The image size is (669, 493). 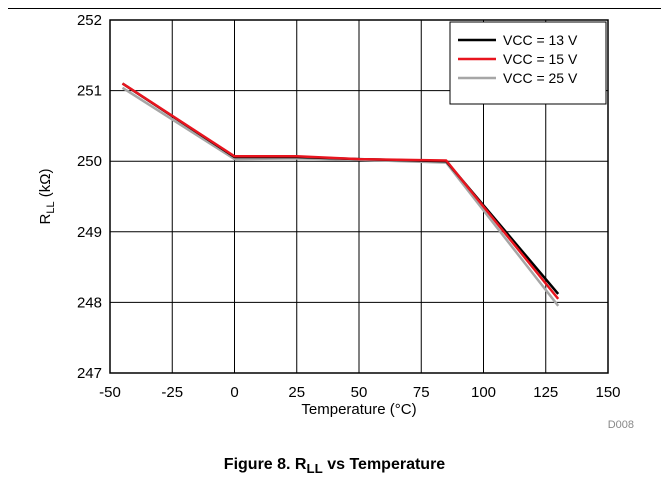 What do you see at coordinates (358, 409) in the screenshot?
I see `x-axis-title: Temperature (°C)` at bounding box center [358, 409].